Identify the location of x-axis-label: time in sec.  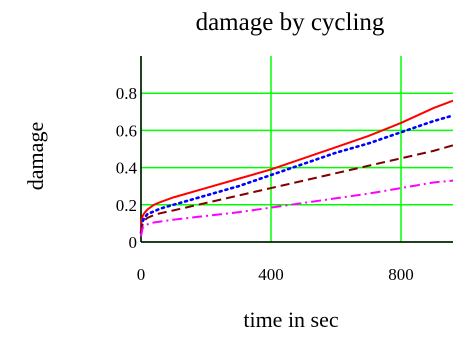
(291, 319).